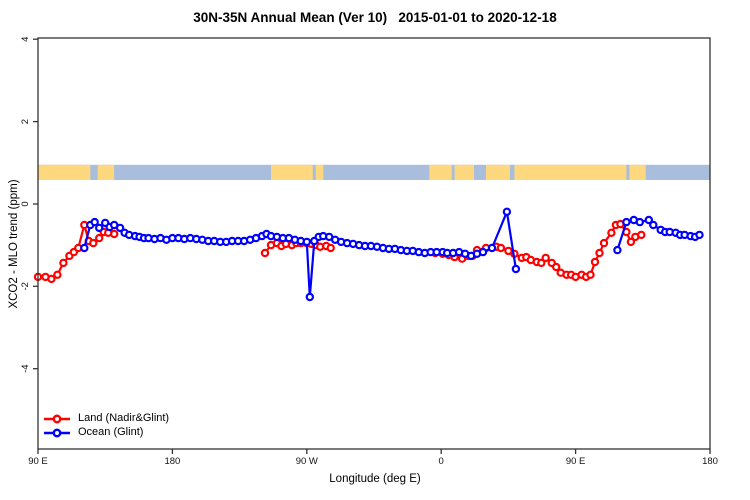  Describe the element at coordinates (57, 418) in the screenshot. I see `legend-land-line-icon` at that location.